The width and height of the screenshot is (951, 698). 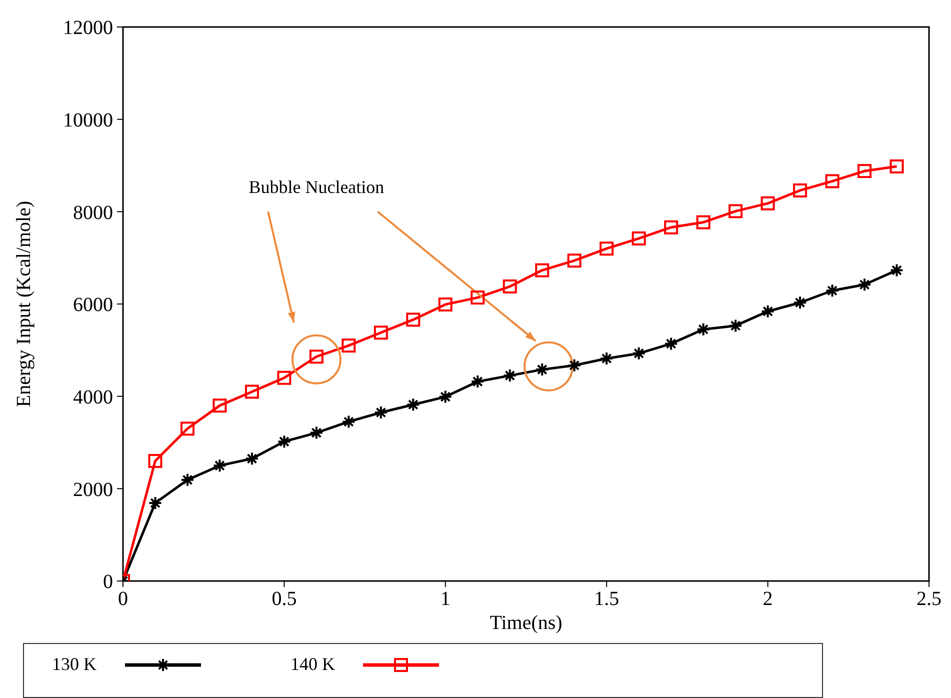 What do you see at coordinates (93, 489) in the screenshot?
I see `y-tick-label: 2000` at bounding box center [93, 489].